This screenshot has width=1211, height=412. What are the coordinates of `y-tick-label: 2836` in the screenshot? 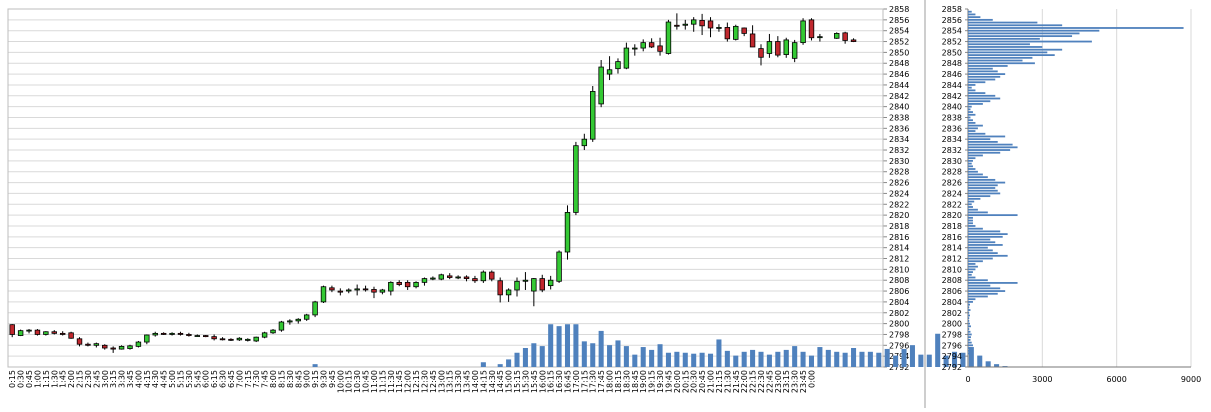 It's located at (899, 128).